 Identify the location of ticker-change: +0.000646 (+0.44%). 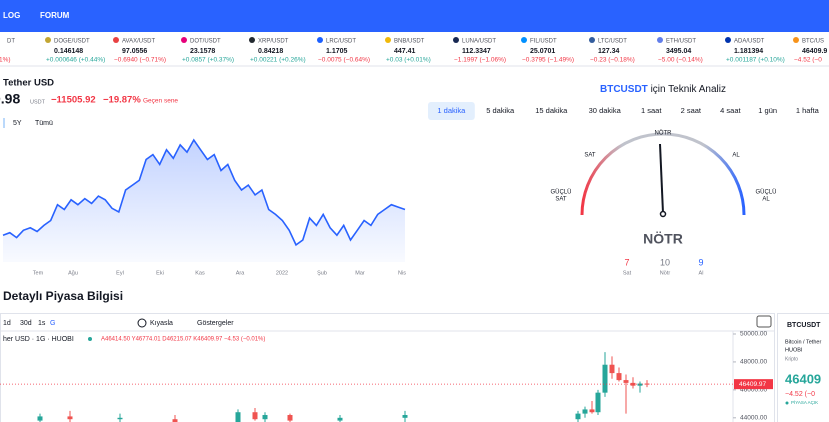
(75, 60).